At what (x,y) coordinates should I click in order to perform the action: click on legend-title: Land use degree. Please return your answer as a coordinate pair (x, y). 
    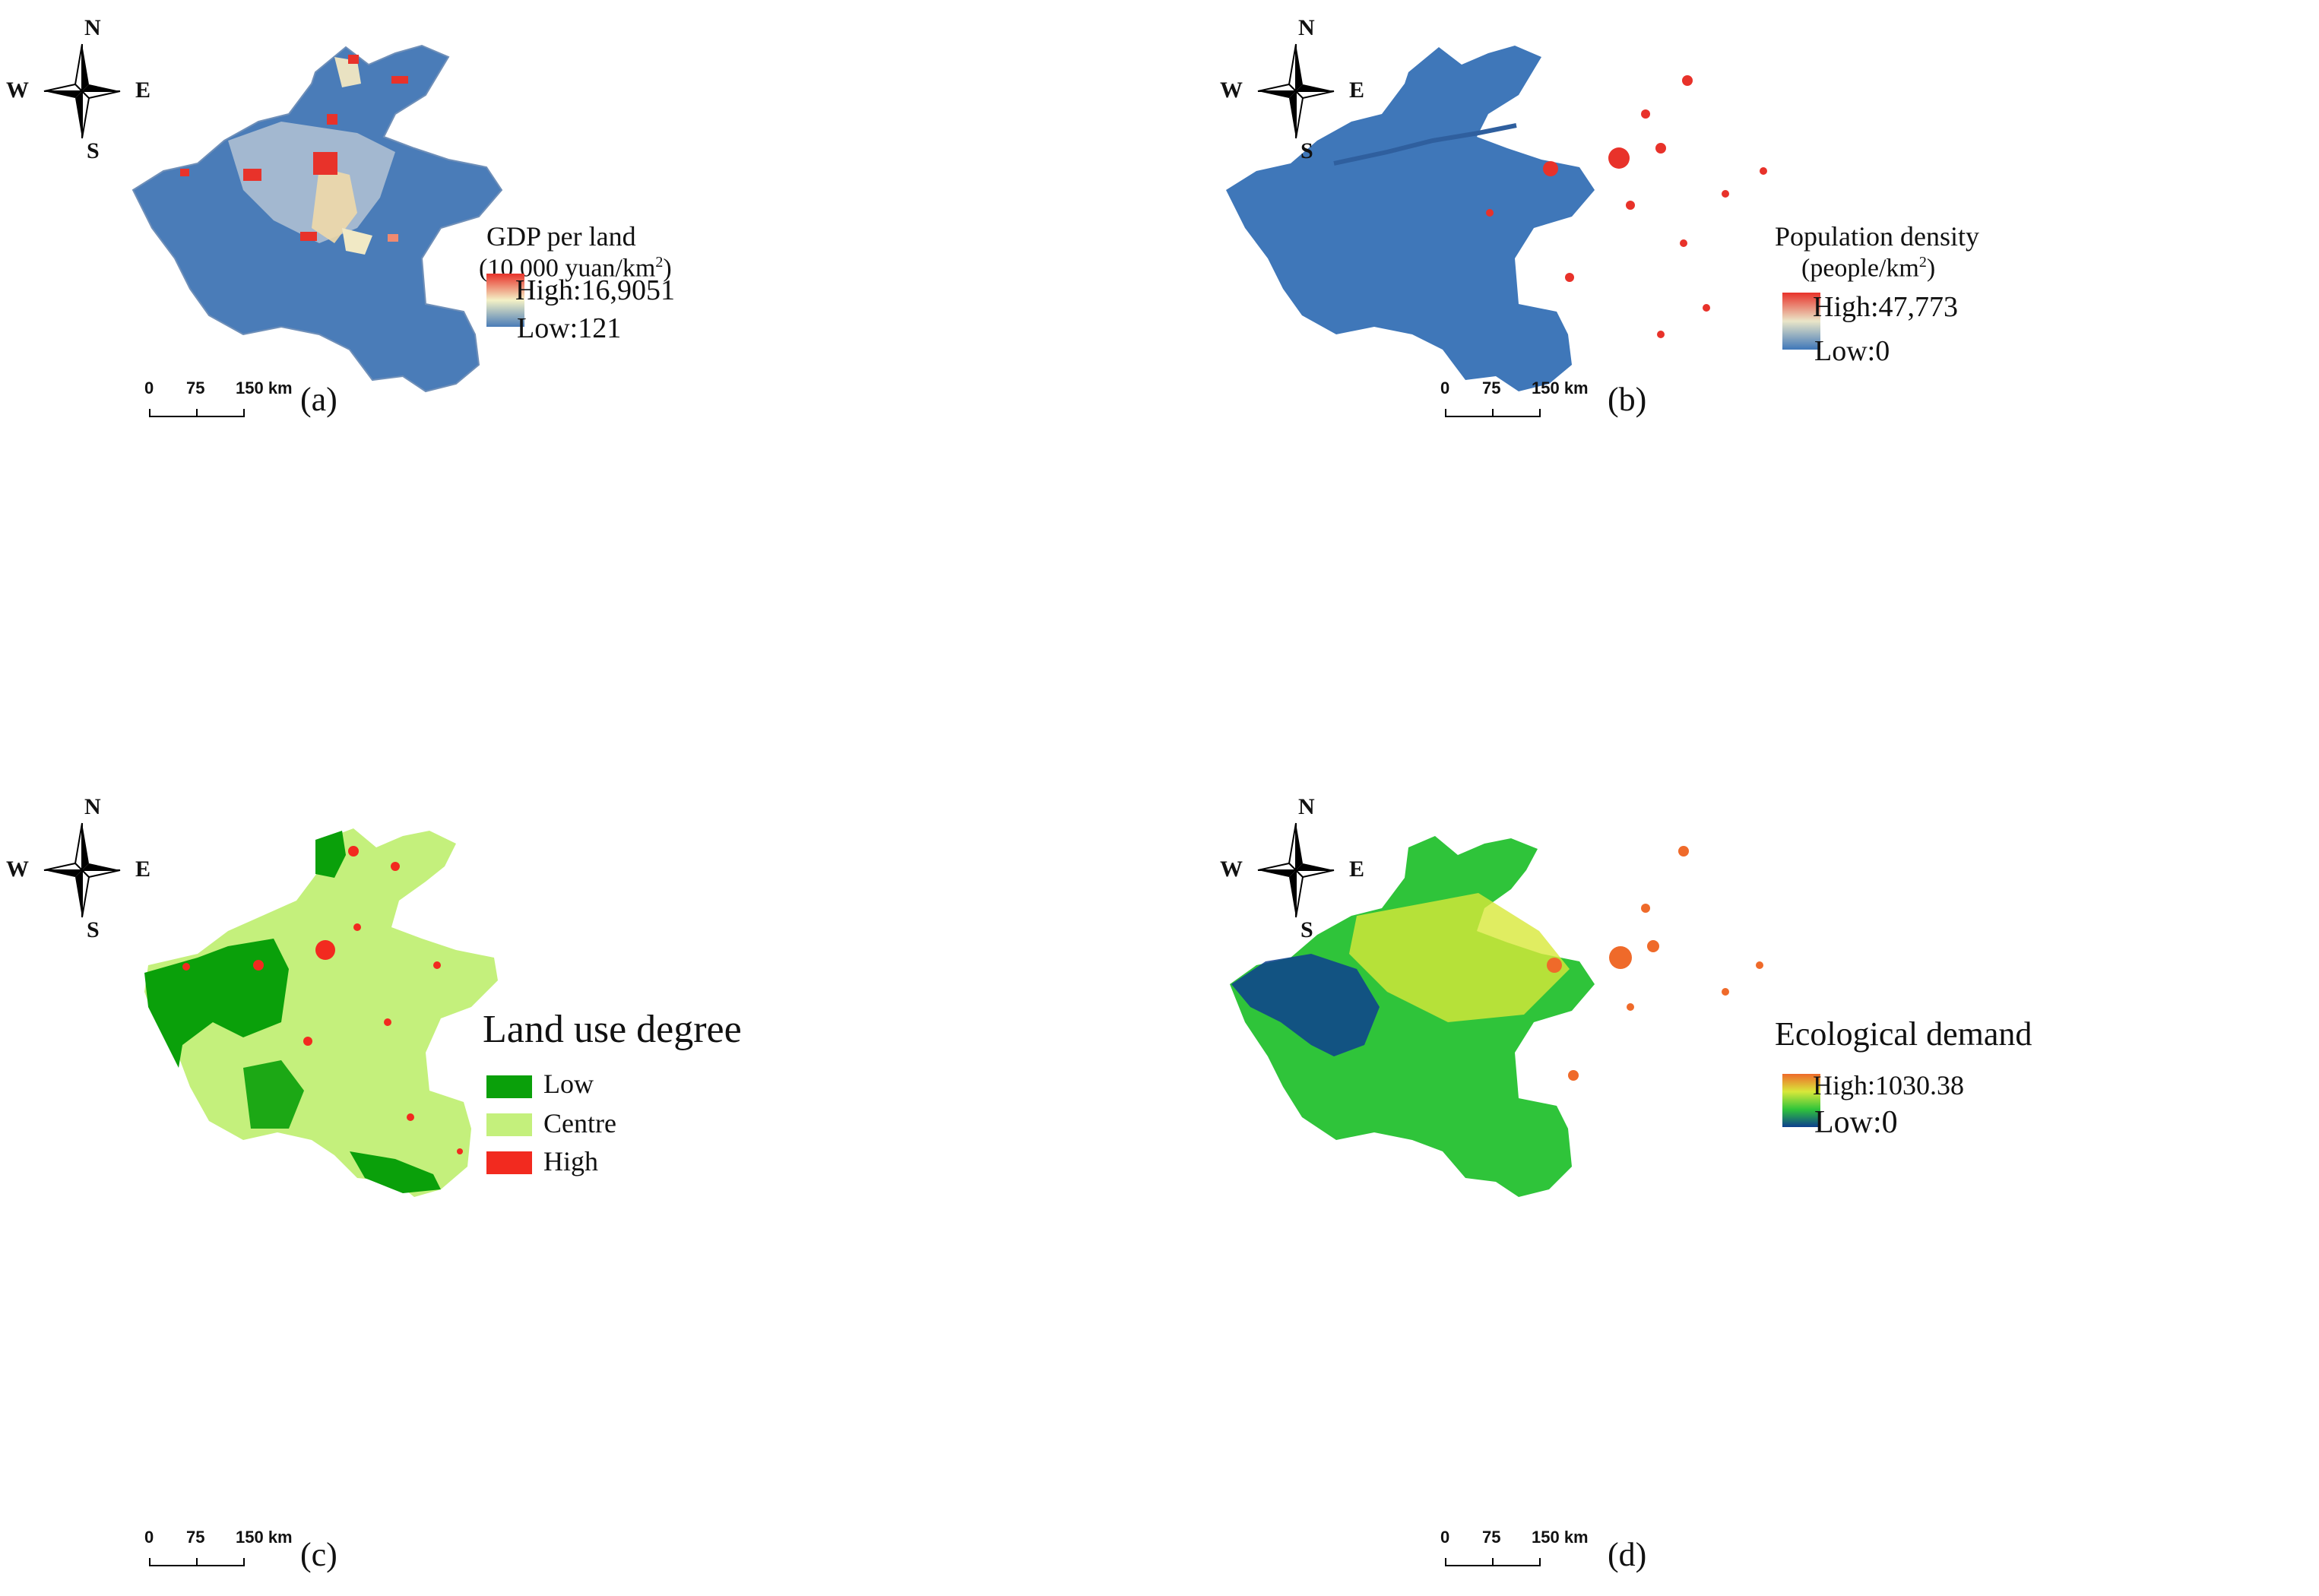
    Looking at the image, I should click on (612, 1029).